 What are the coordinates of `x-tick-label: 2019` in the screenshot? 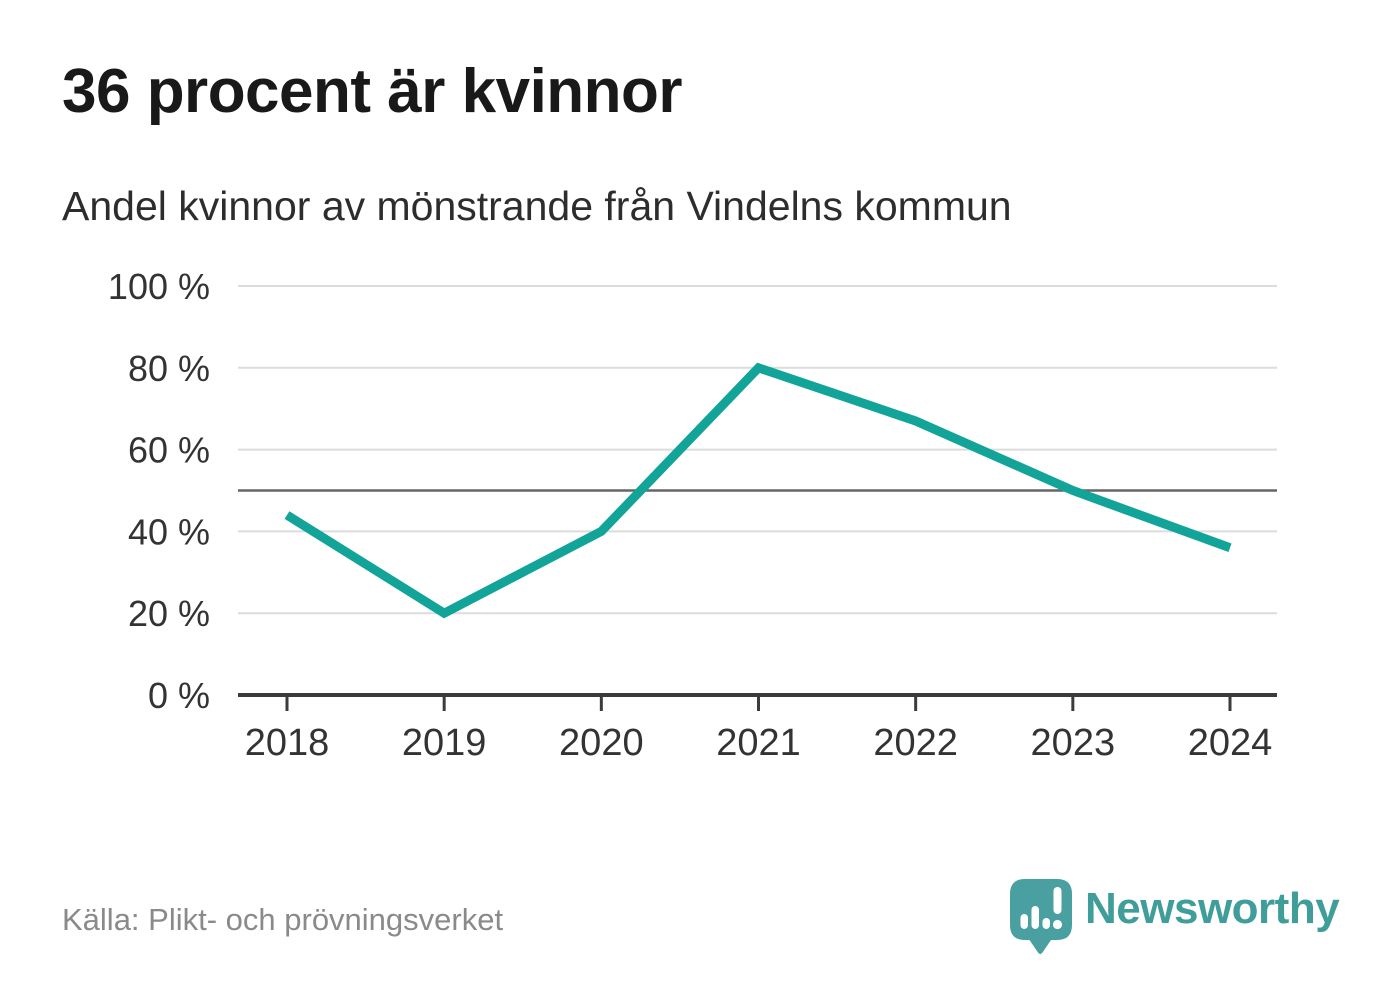 It's located at (444, 743).